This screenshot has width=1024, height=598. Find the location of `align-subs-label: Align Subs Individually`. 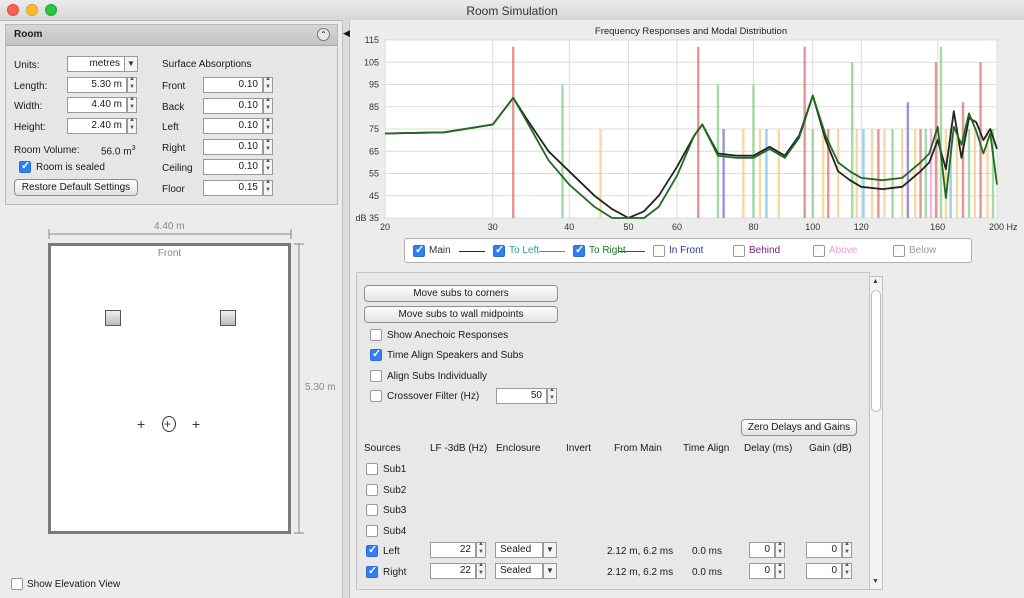

align-subs-label: Align Subs Individually is located at coordinates (437, 376).